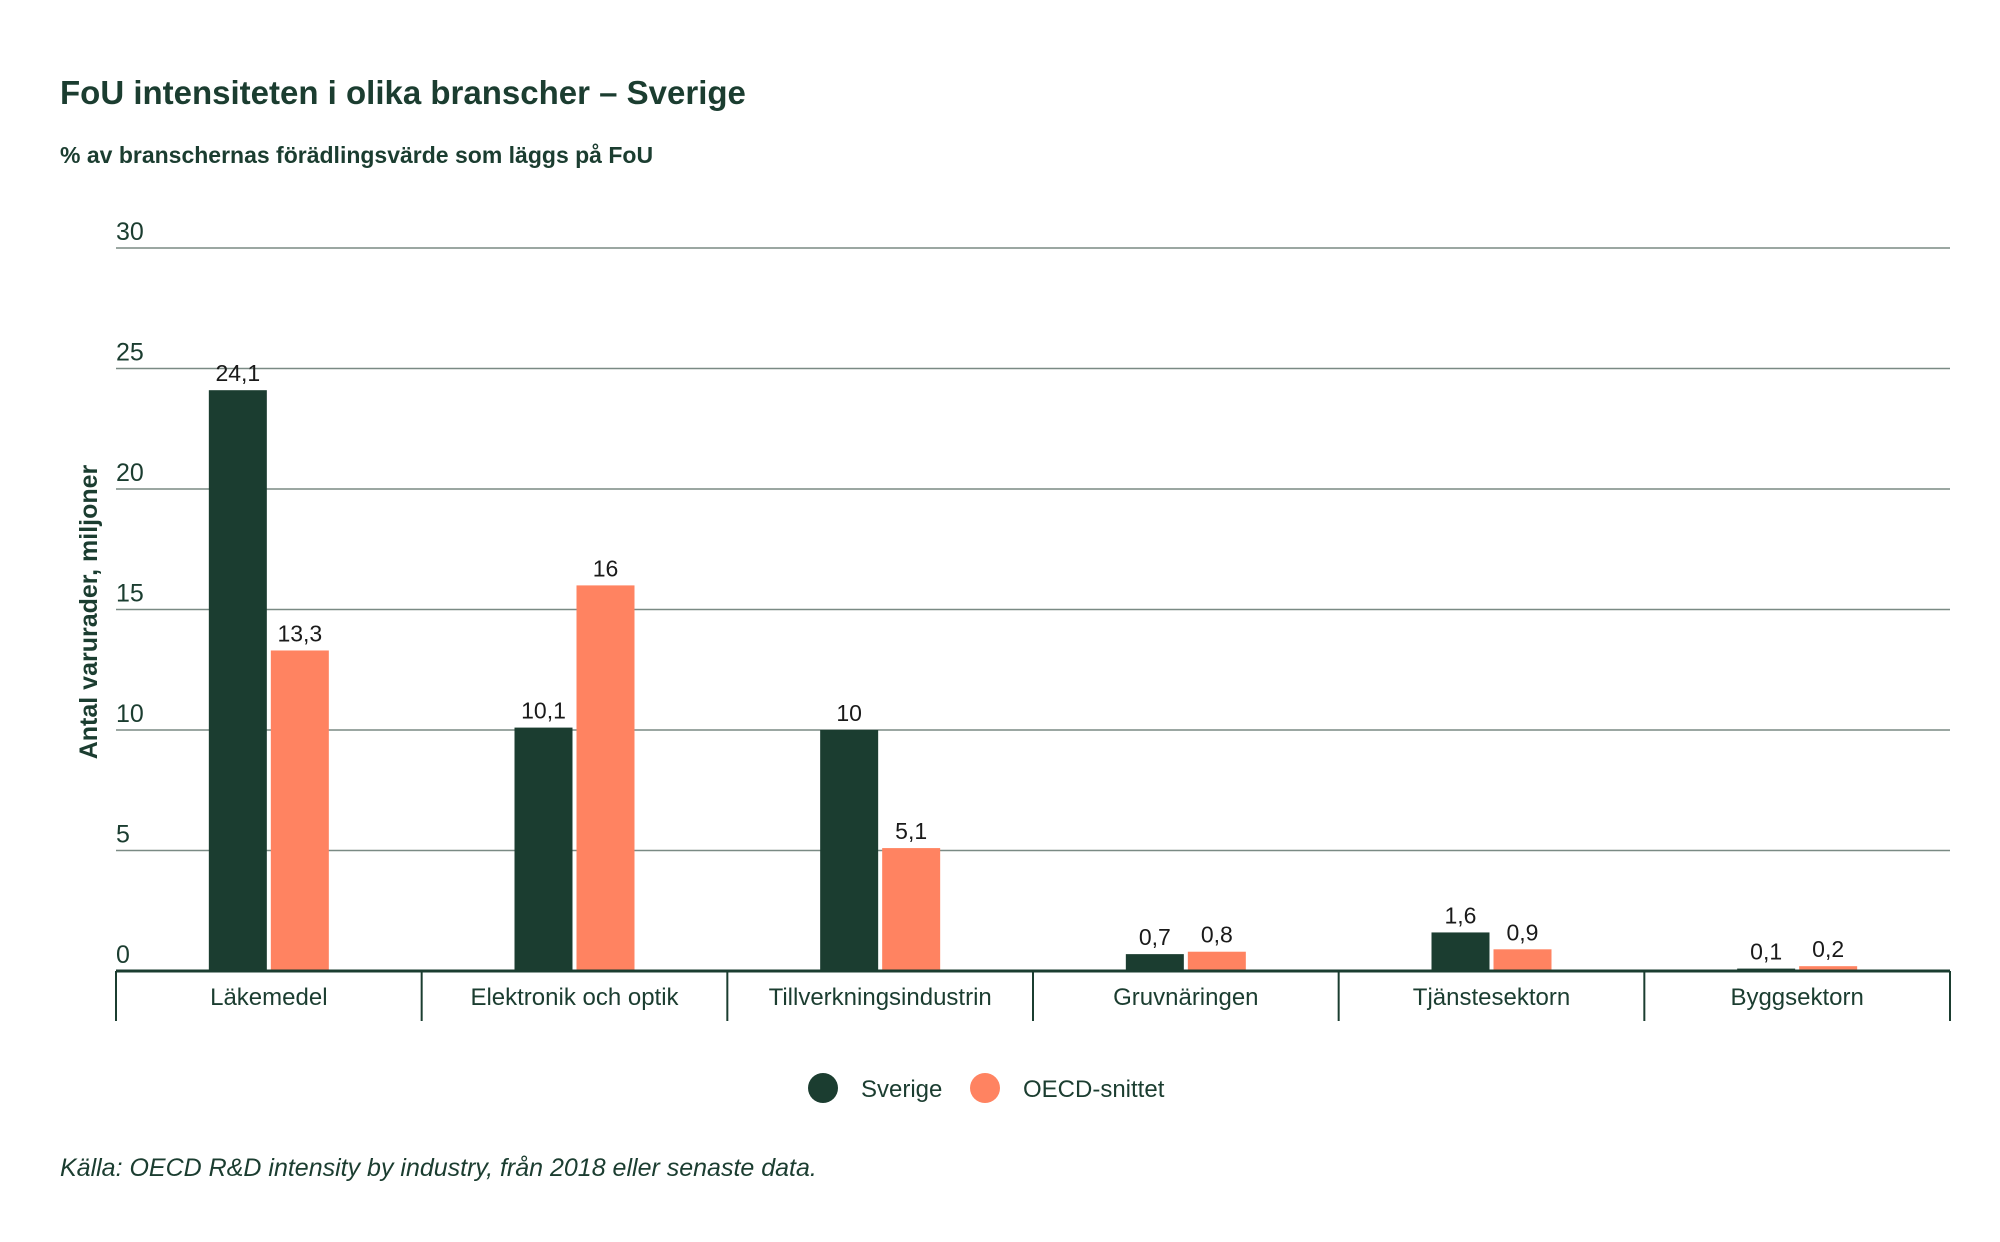  What do you see at coordinates (849, 713) in the screenshot?
I see `data-label: 10` at bounding box center [849, 713].